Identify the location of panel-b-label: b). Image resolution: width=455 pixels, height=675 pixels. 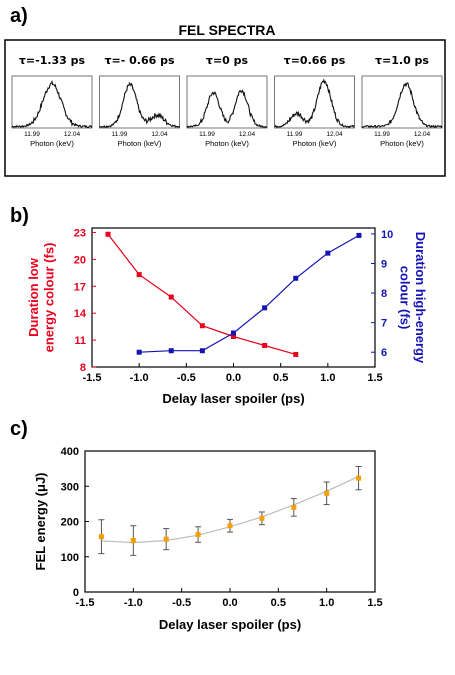
(19, 216).